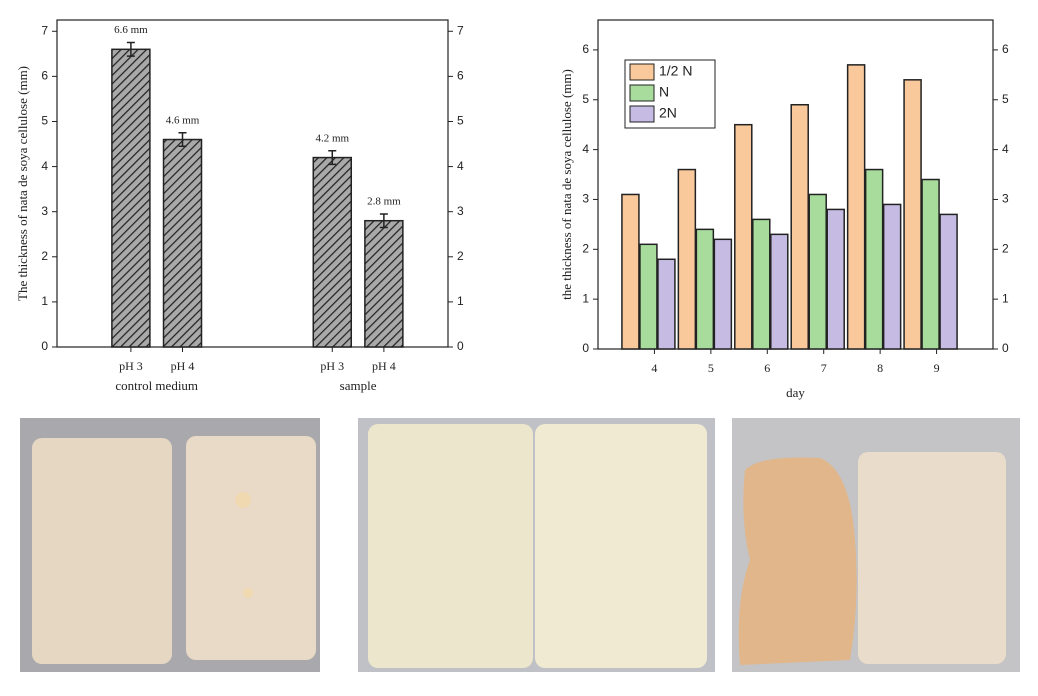 This screenshot has height=696, width=1038. Describe the element at coordinates (767, 368) in the screenshot. I see `x-tick-label: 6` at that location.